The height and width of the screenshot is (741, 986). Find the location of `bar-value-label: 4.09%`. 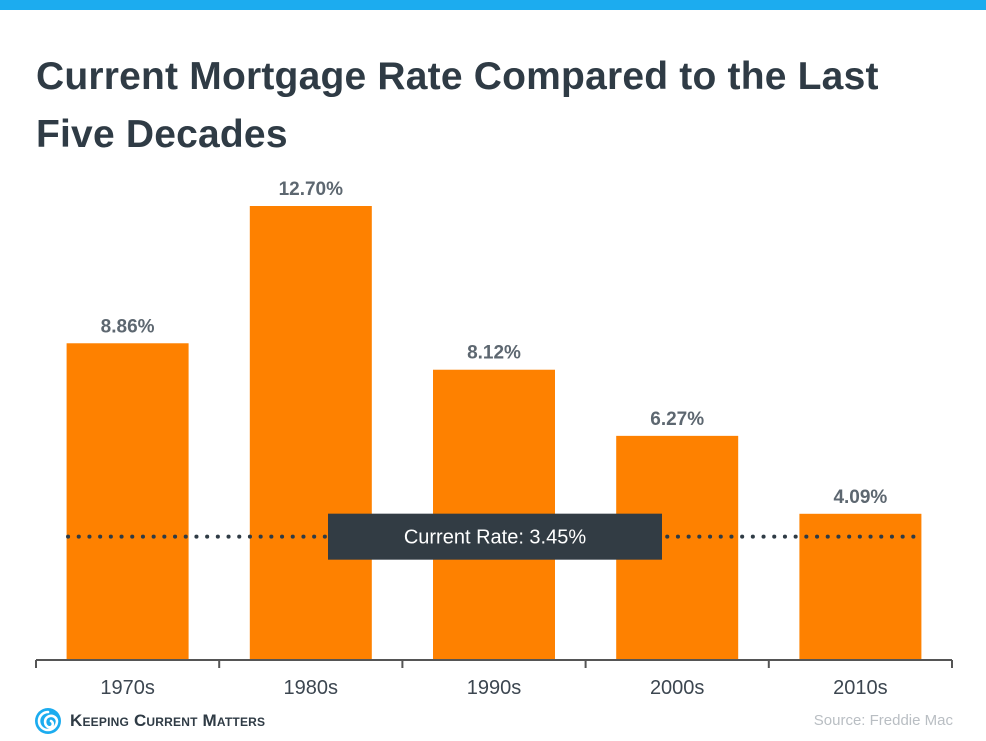

bar-value-label: 4.09% is located at coordinates (860, 497).